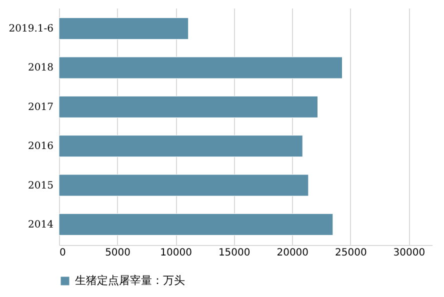 The width and height of the screenshot is (444, 297). What do you see at coordinates (118, 253) in the screenshot?
I see `x-tick-label: 5000` at bounding box center [118, 253].